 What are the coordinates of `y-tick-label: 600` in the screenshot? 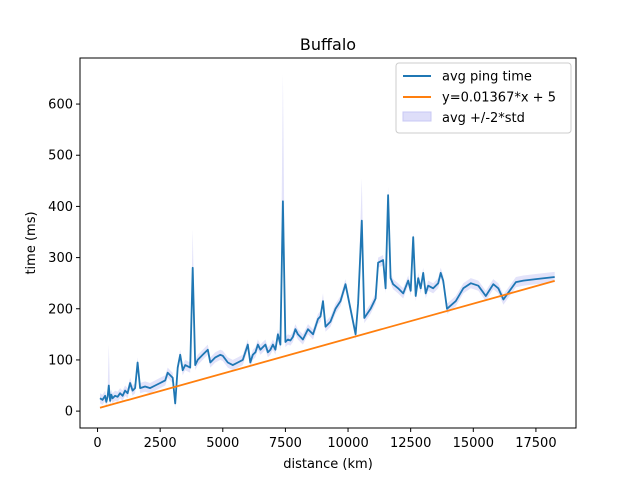 It's located at (60, 105).